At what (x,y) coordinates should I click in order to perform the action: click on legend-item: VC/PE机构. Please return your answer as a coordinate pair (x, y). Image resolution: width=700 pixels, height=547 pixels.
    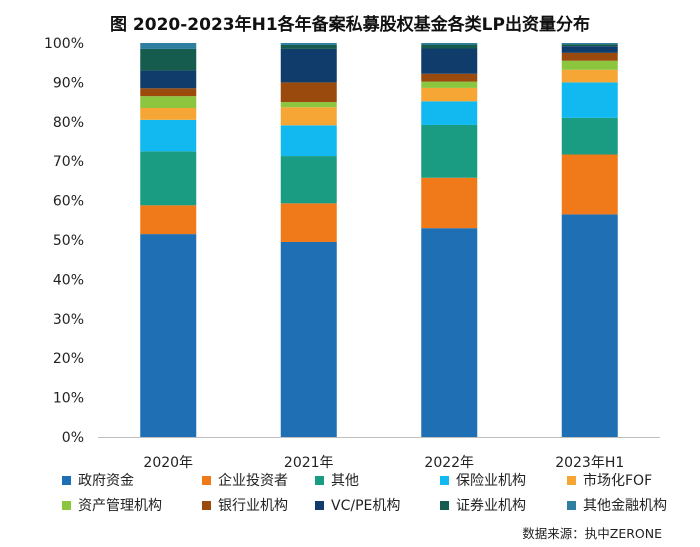
    Looking at the image, I should click on (357, 505).